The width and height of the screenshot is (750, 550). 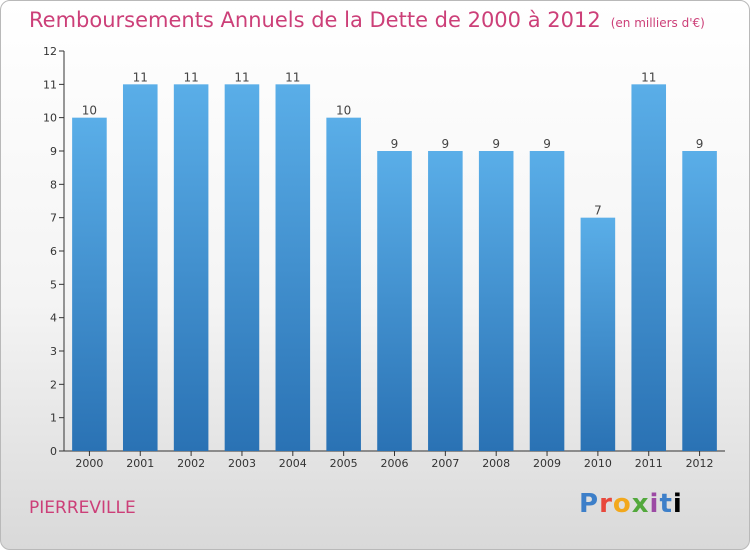 What do you see at coordinates (50, 84) in the screenshot?
I see `y-tick-label: 11` at bounding box center [50, 84].